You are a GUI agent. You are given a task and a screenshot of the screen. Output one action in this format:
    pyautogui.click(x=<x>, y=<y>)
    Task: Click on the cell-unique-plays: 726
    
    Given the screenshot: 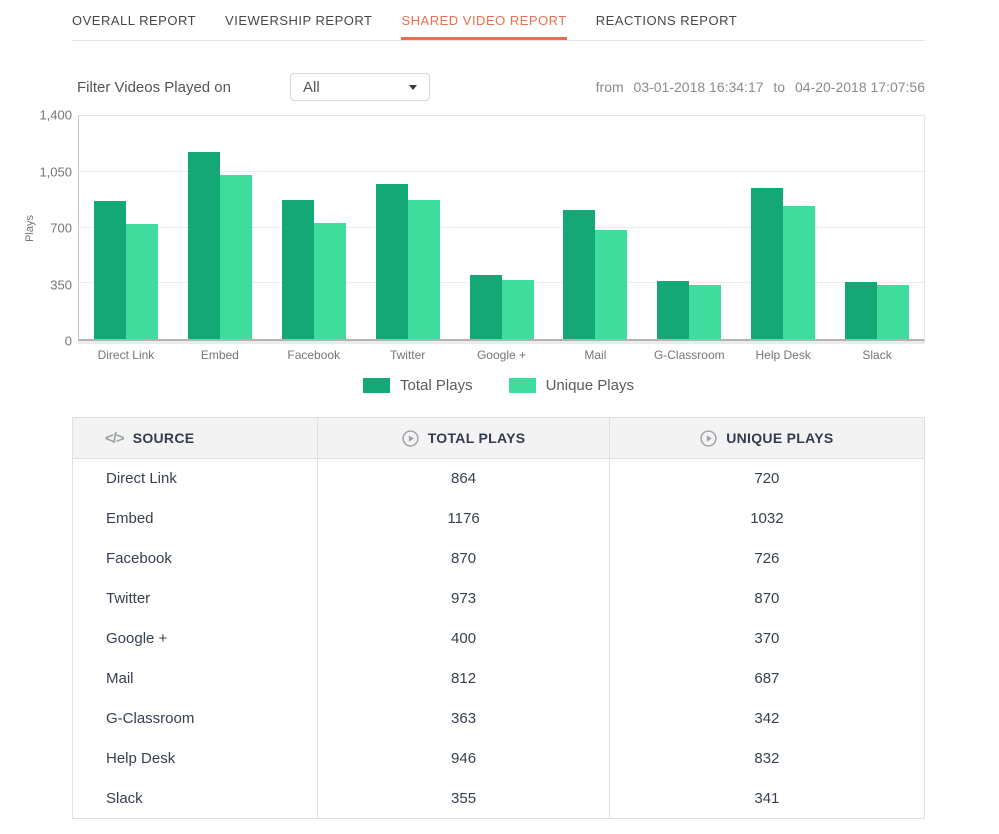 What is the action you would take?
    pyautogui.click(x=767, y=558)
    